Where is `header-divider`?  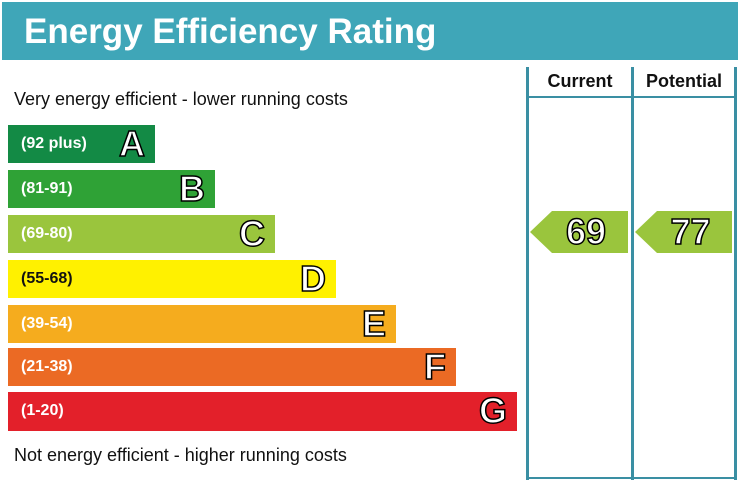
header-divider is located at coordinates (631, 97).